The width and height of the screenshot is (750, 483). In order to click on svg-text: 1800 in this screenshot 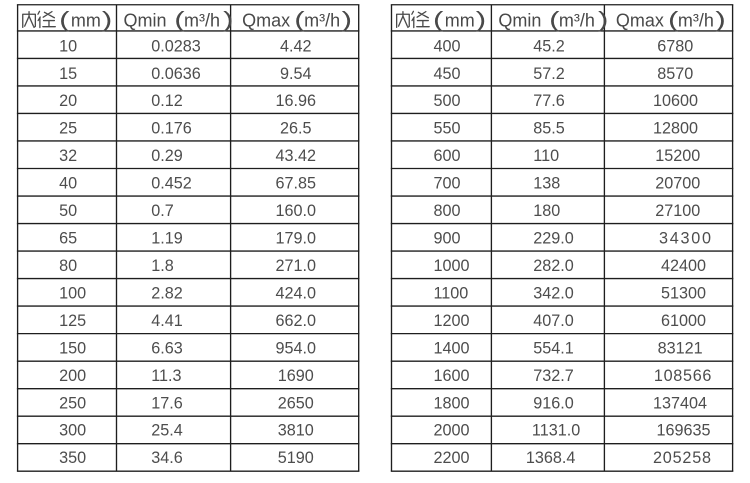, I will do `click(452, 403)`.